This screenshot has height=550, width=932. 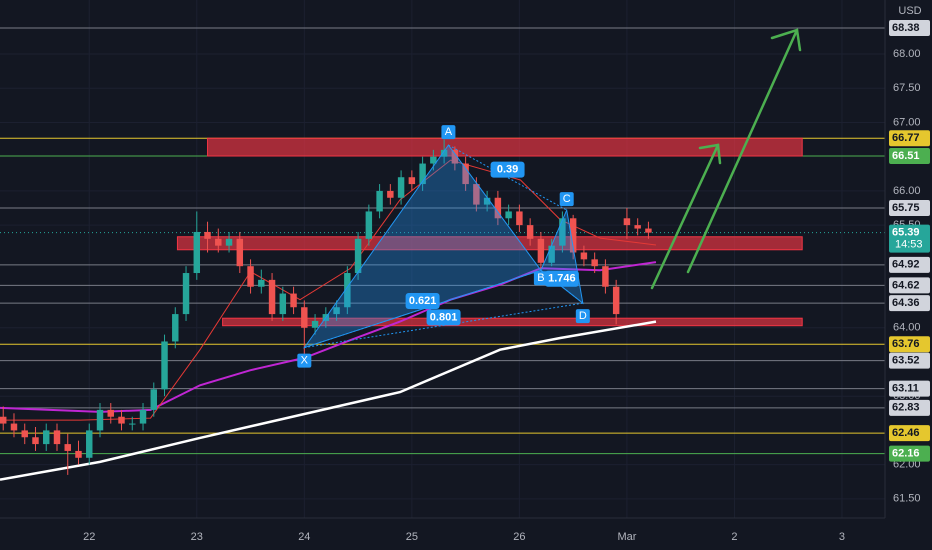 I want to click on x-tick-label: 24, so click(x=304, y=537).